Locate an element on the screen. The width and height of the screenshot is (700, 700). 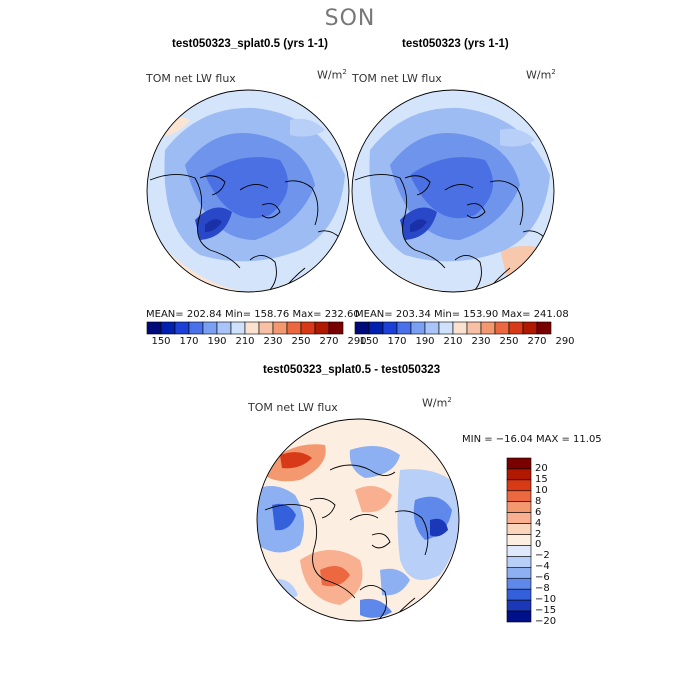
colorbar-difference-tick-label: 15 is located at coordinates (541, 479).